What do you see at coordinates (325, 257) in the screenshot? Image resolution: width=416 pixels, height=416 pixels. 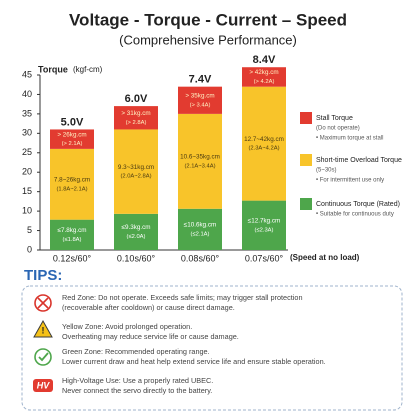 I see `x-axis-label: (Speed at no load)` at bounding box center [325, 257].